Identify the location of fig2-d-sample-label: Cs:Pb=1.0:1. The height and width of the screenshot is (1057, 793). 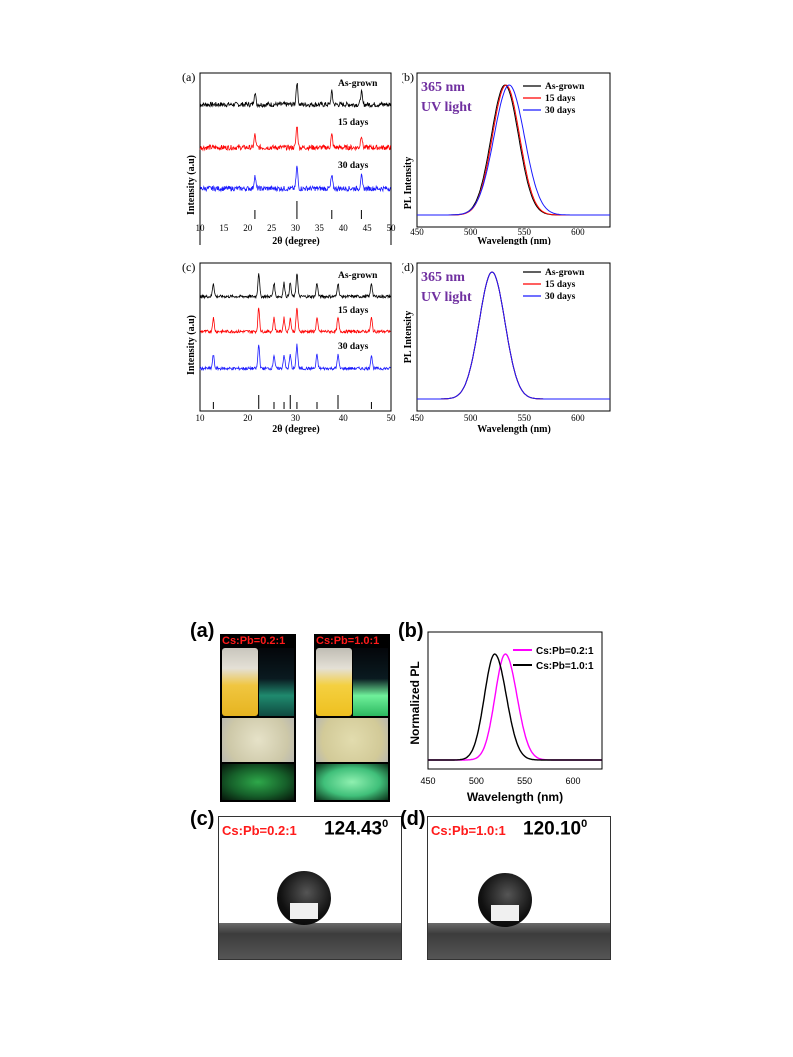
(468, 830).